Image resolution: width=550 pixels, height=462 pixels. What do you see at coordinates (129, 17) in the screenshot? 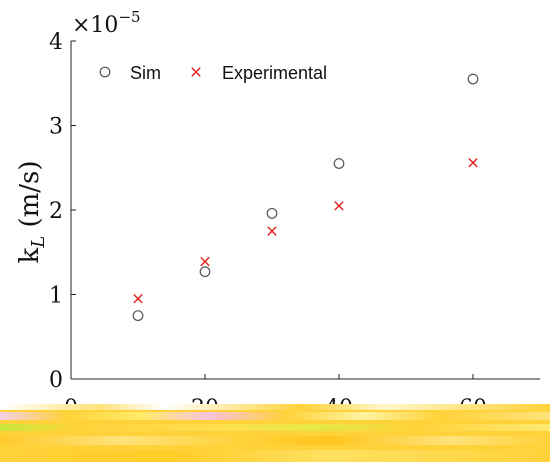
I see `y-multiplier-exponent: −5` at bounding box center [129, 17].